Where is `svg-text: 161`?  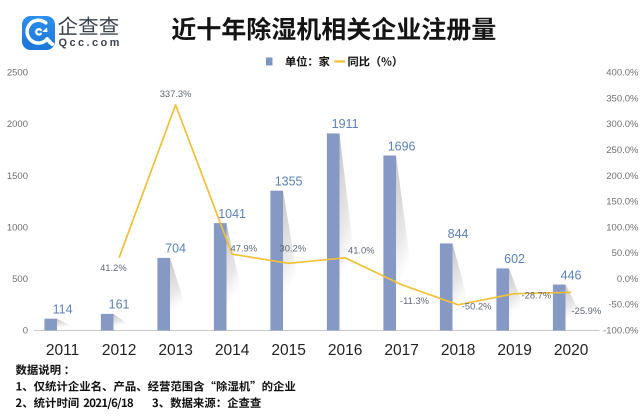 svg-text: 161 is located at coordinates (119, 305).